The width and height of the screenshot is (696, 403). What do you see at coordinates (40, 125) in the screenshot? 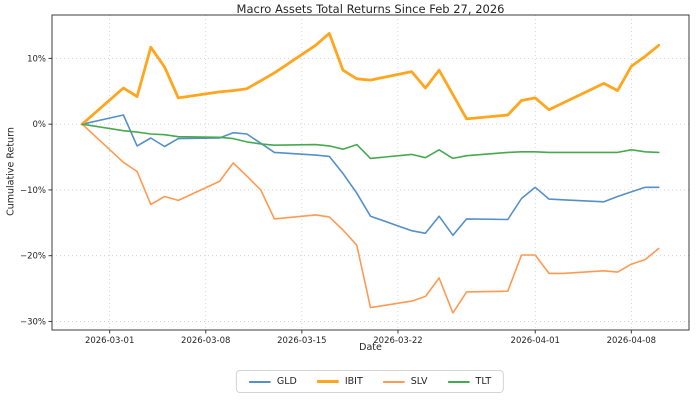
I see `y-tick-label: 0%` at bounding box center [40, 125].